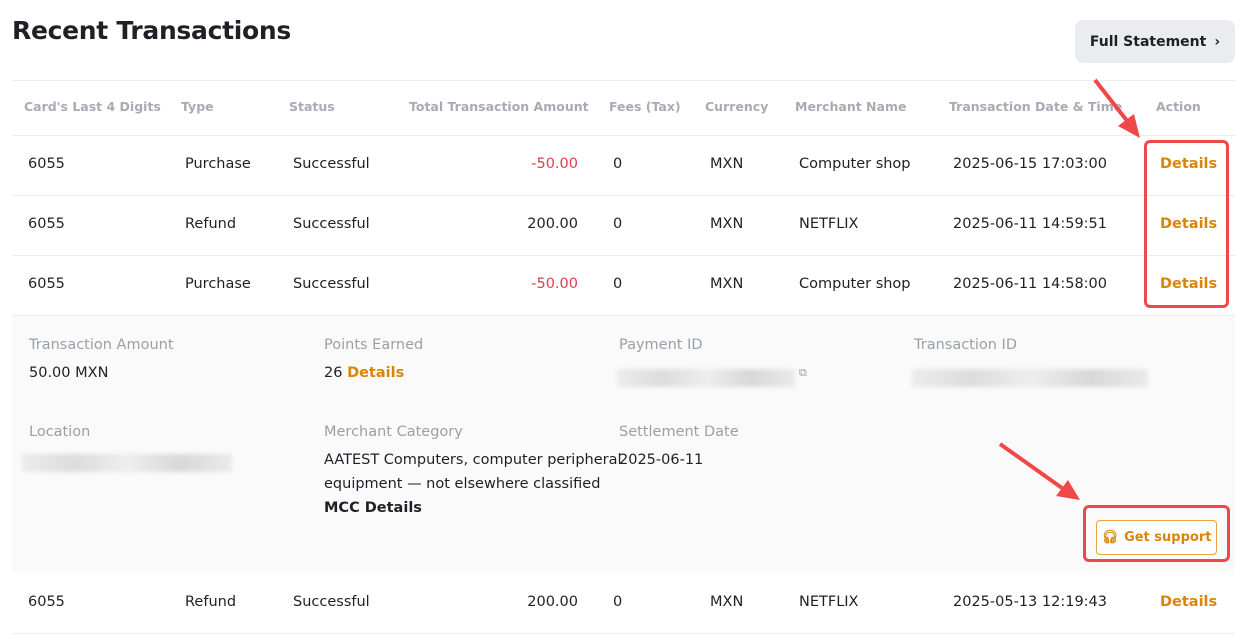  I want to click on location-redacted, so click(127, 463).